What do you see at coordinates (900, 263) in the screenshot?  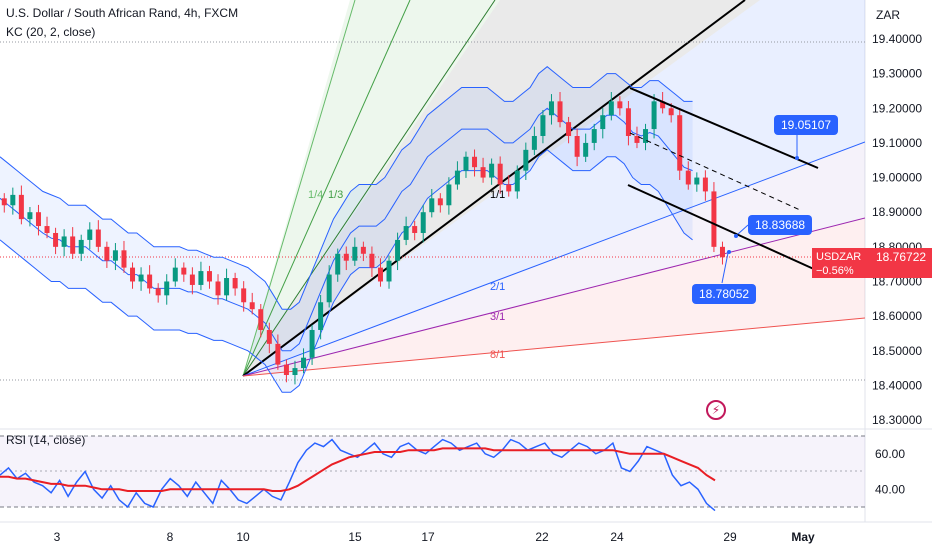 I see `last-price-tag: 18.76722` at bounding box center [900, 263].